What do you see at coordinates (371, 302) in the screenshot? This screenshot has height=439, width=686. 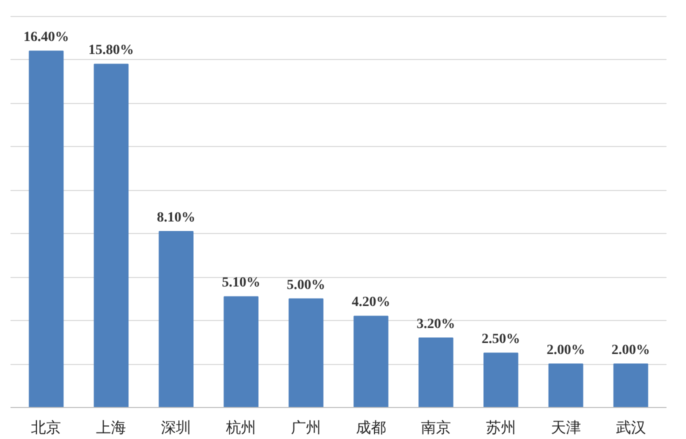 I see `data-label: 4.20%` at bounding box center [371, 302].